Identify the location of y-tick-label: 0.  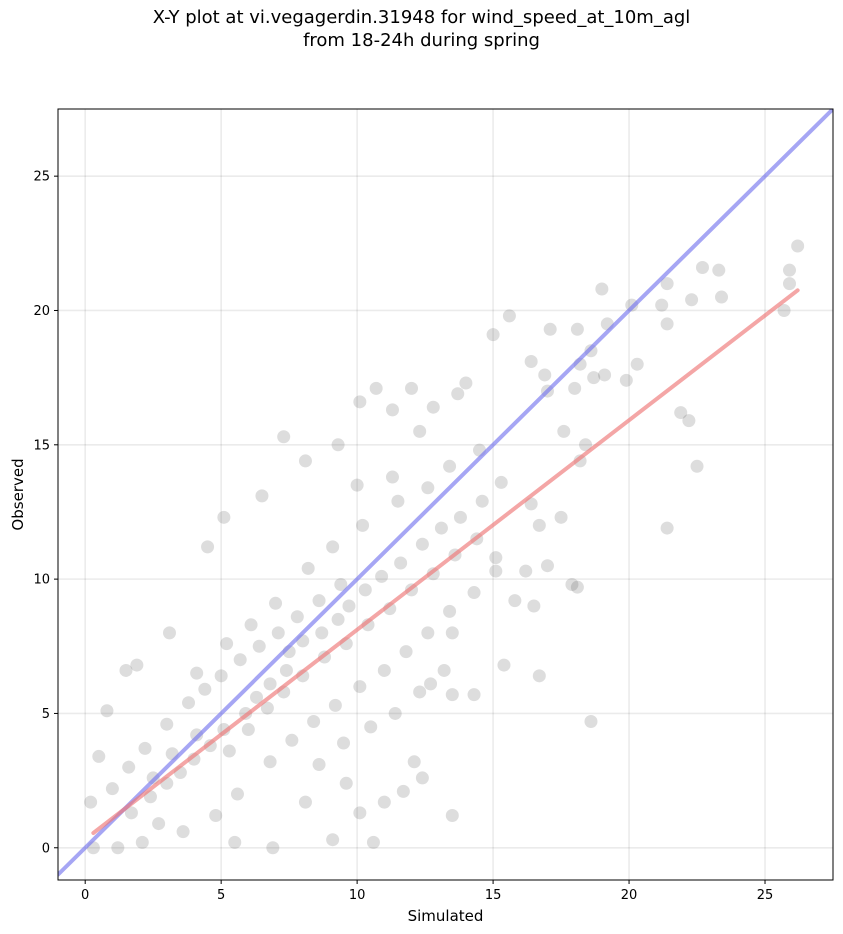
(46, 848).